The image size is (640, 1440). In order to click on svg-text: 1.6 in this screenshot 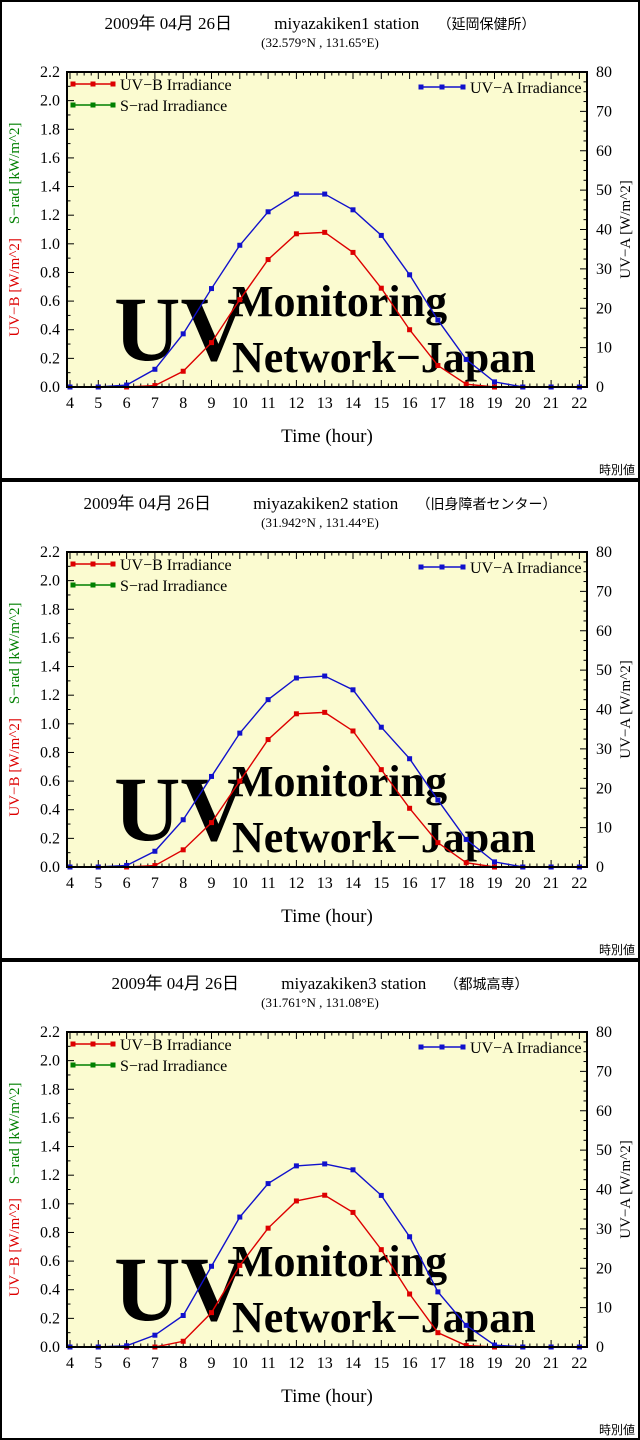, I will do `click(50, 638)`.